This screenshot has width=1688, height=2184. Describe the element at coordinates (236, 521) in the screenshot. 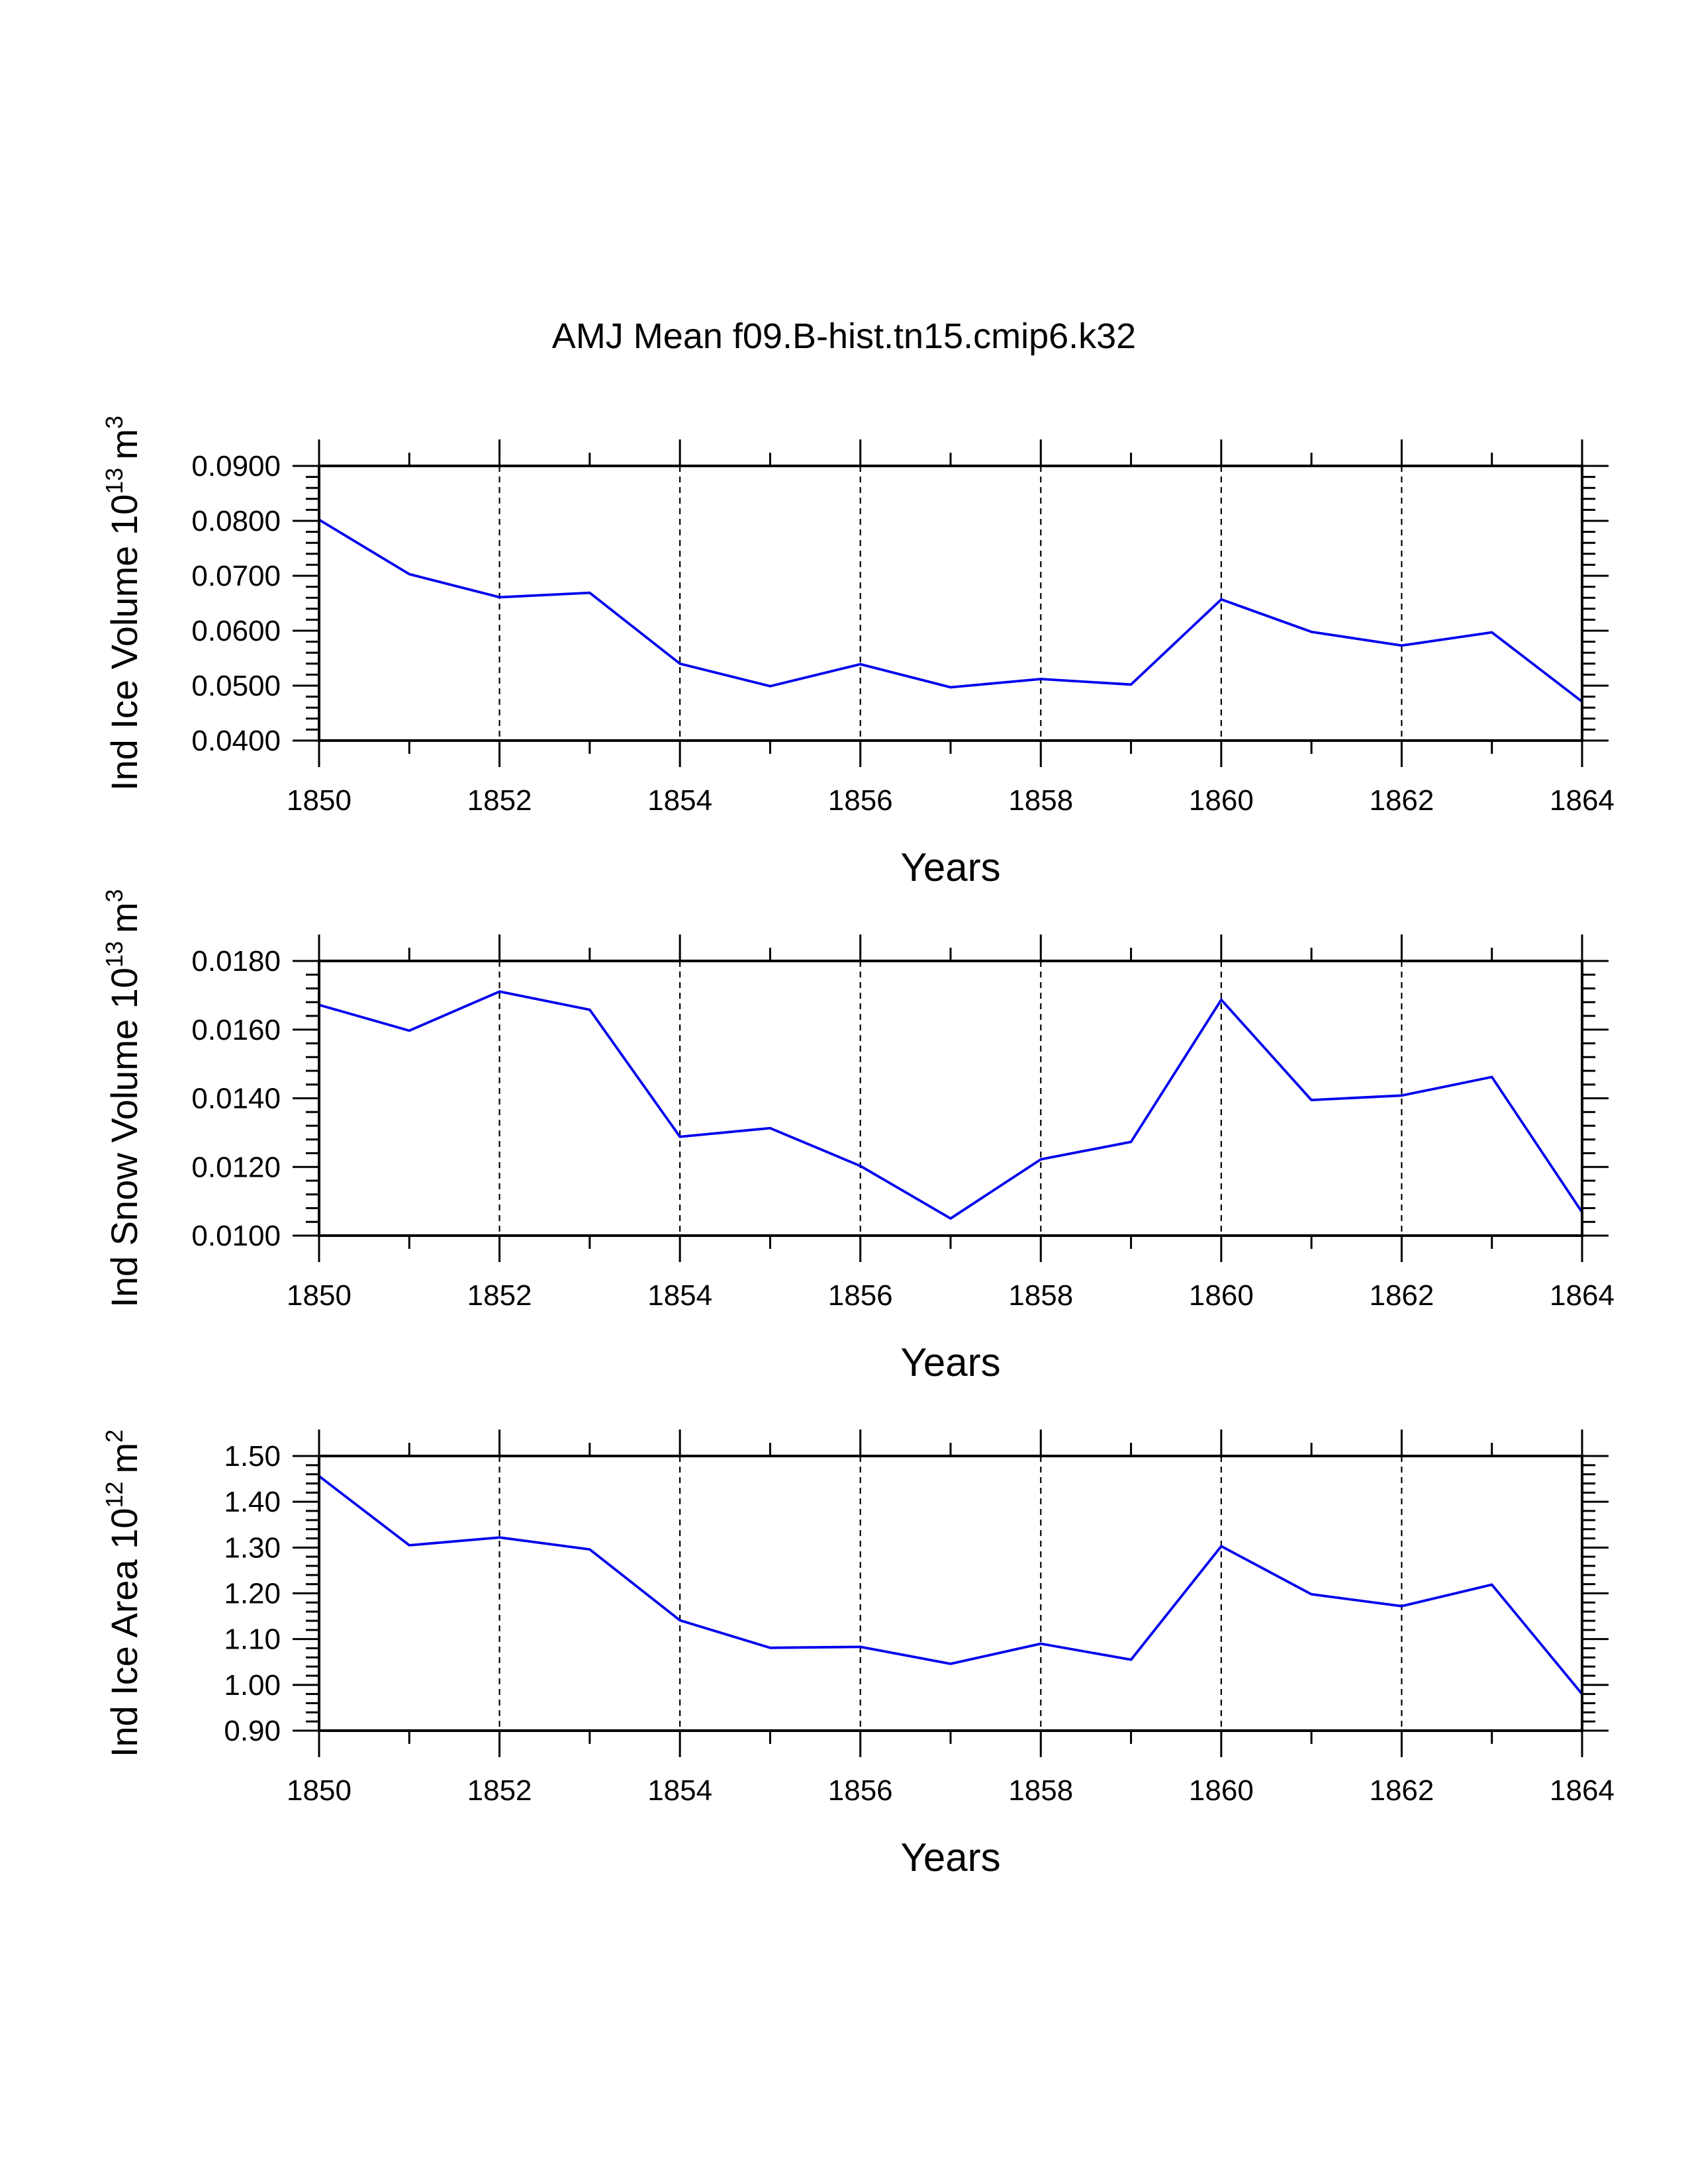

I see `y-tick-label: 0.0800` at that location.